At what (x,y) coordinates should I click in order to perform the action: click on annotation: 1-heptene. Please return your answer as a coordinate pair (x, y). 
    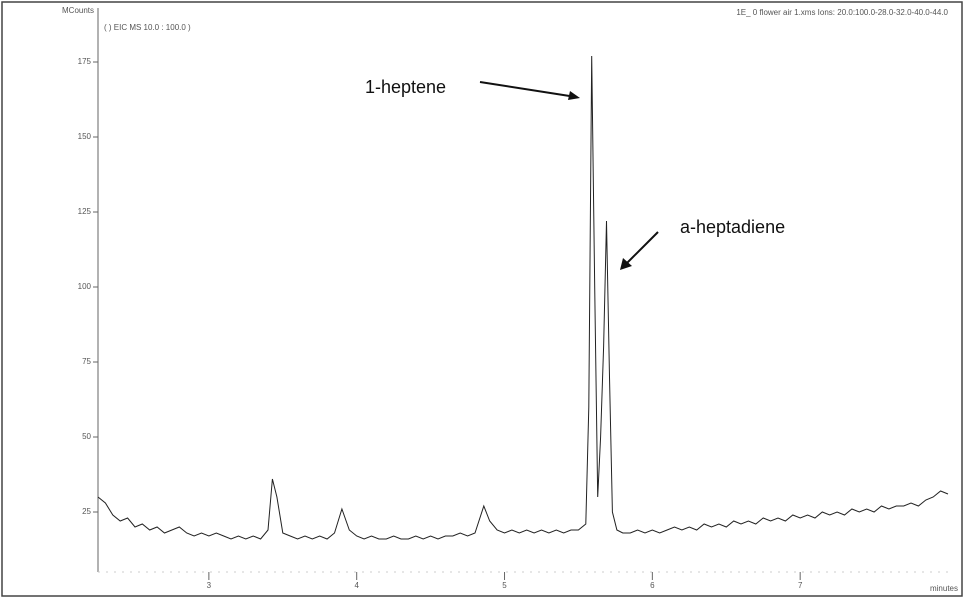
    Looking at the image, I should click on (405, 87).